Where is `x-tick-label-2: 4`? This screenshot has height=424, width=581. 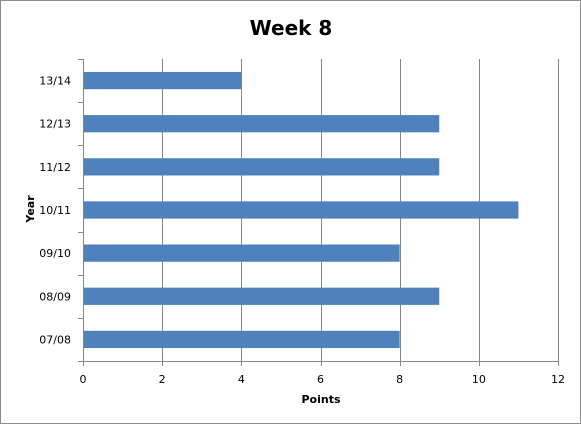
x-tick-label-2: 4 is located at coordinates (241, 379).